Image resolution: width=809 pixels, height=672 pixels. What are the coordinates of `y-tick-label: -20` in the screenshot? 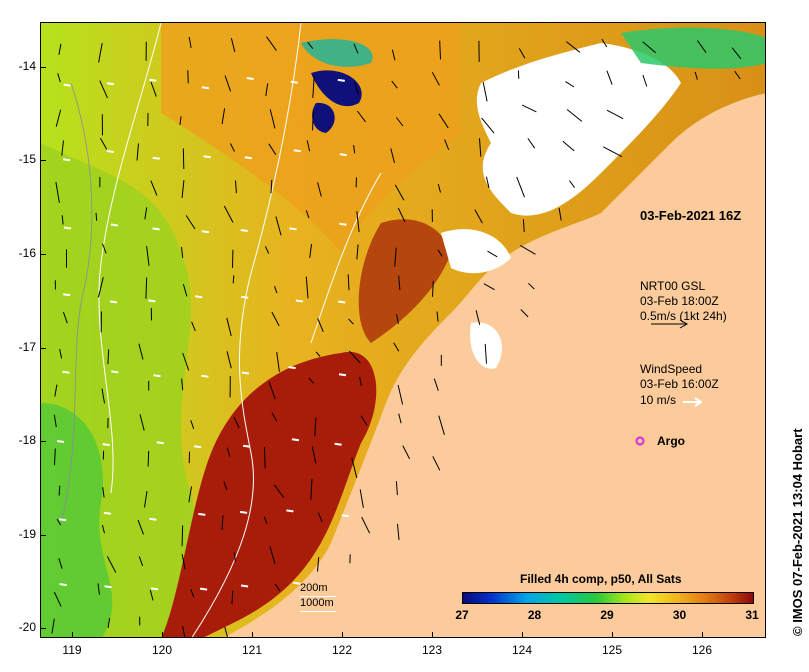 It's located at (27, 627).